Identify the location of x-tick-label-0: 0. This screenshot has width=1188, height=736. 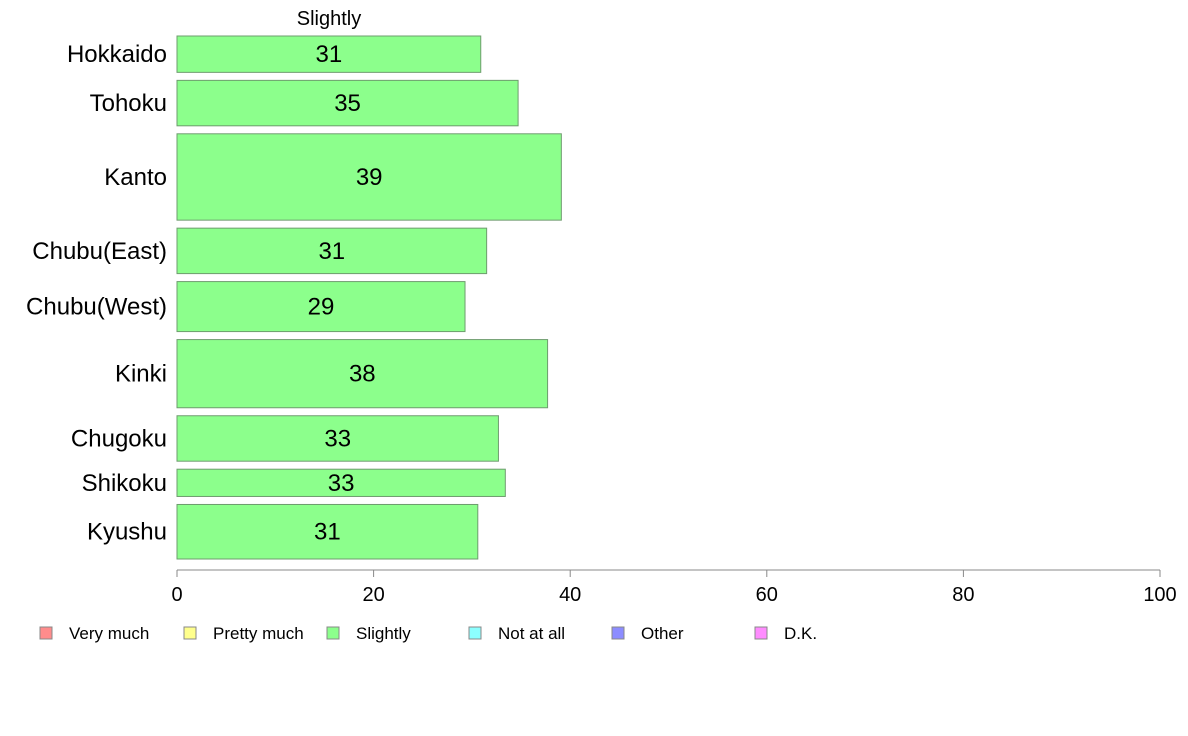
(176, 595).